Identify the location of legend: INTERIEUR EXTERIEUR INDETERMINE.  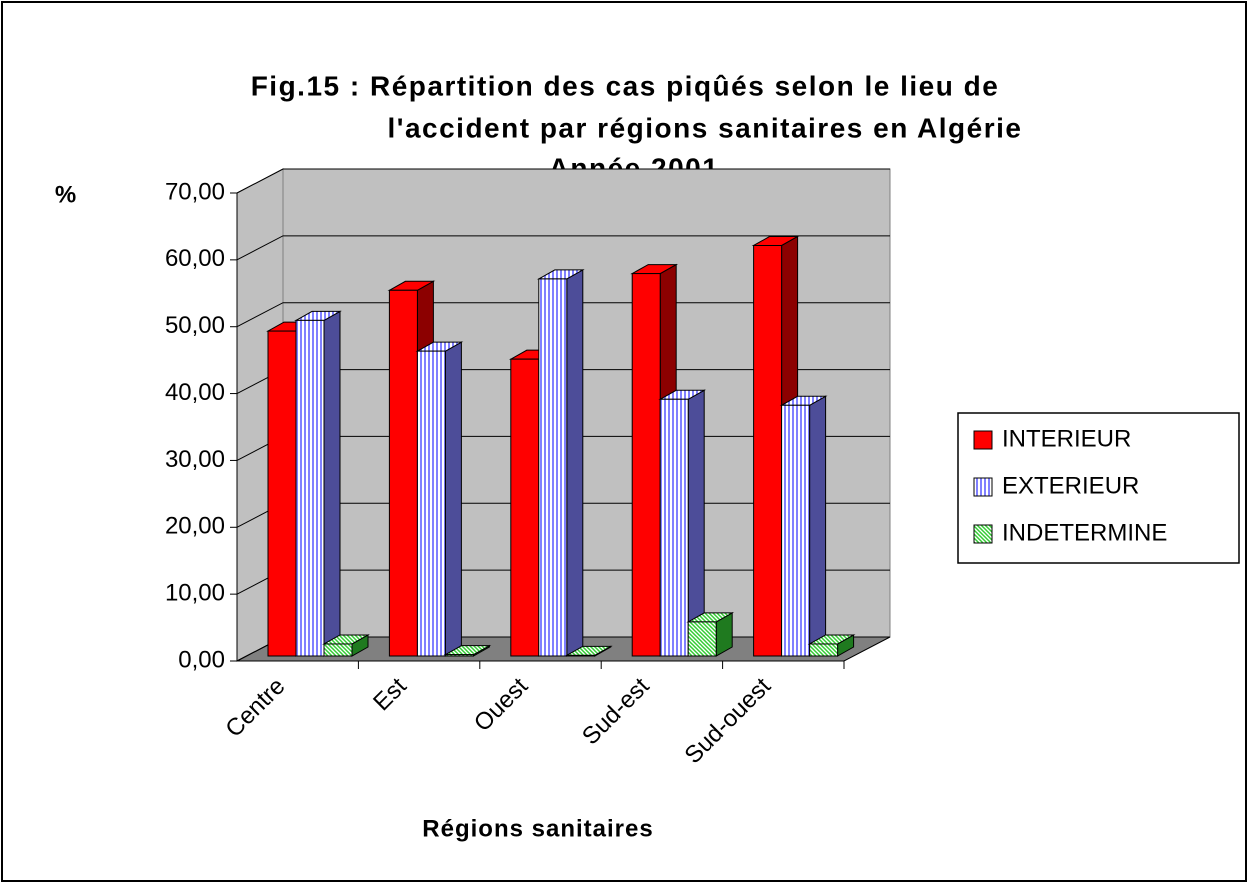
(1098, 488).